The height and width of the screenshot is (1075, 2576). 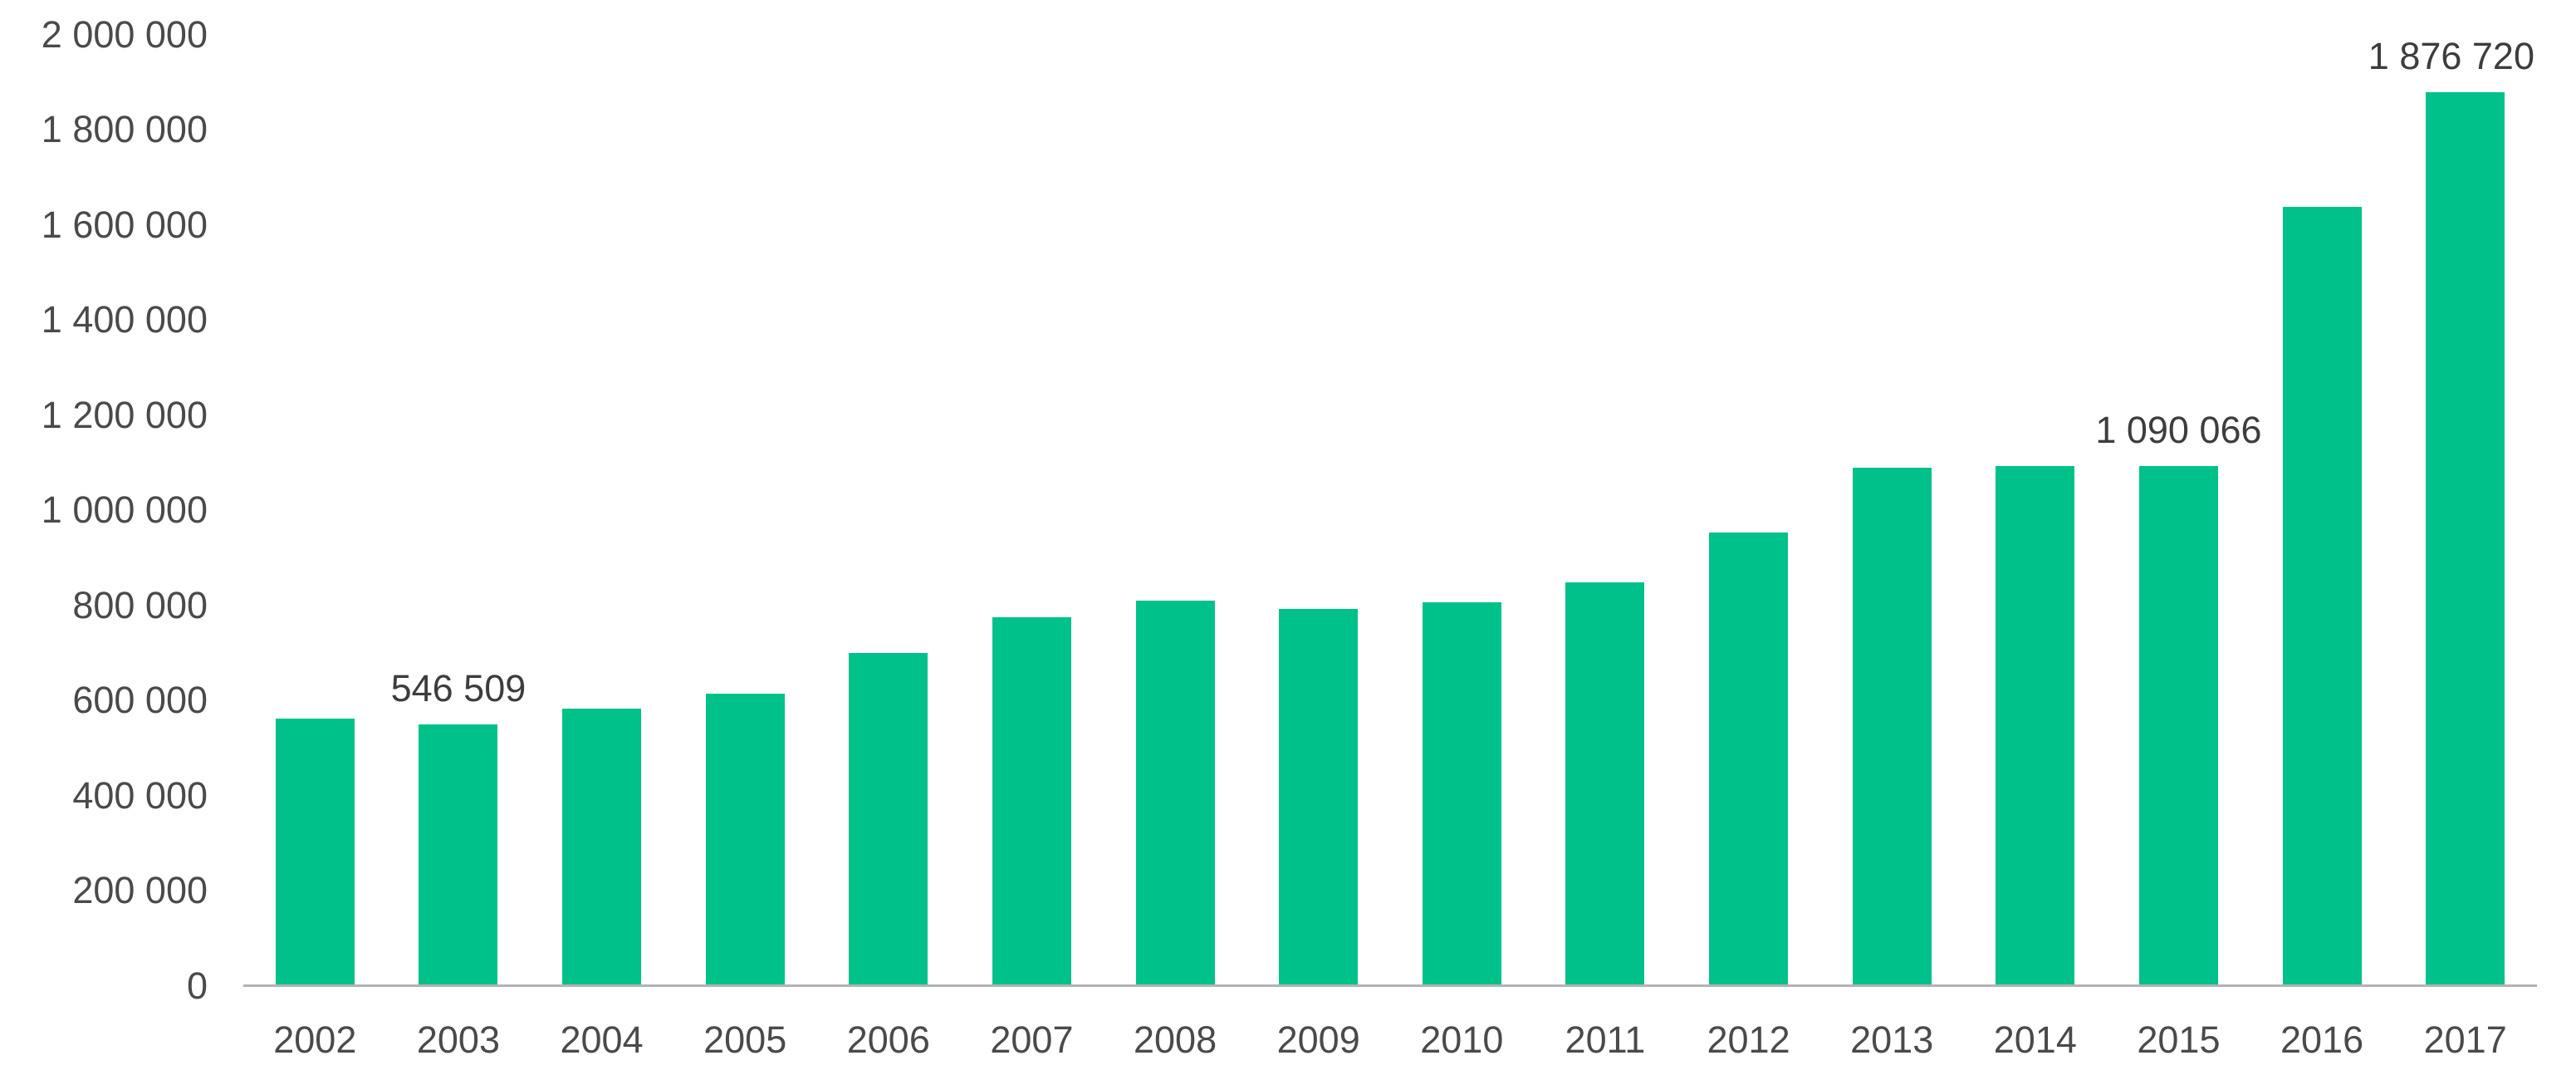 I want to click on bar-2015, so click(x=2178, y=725).